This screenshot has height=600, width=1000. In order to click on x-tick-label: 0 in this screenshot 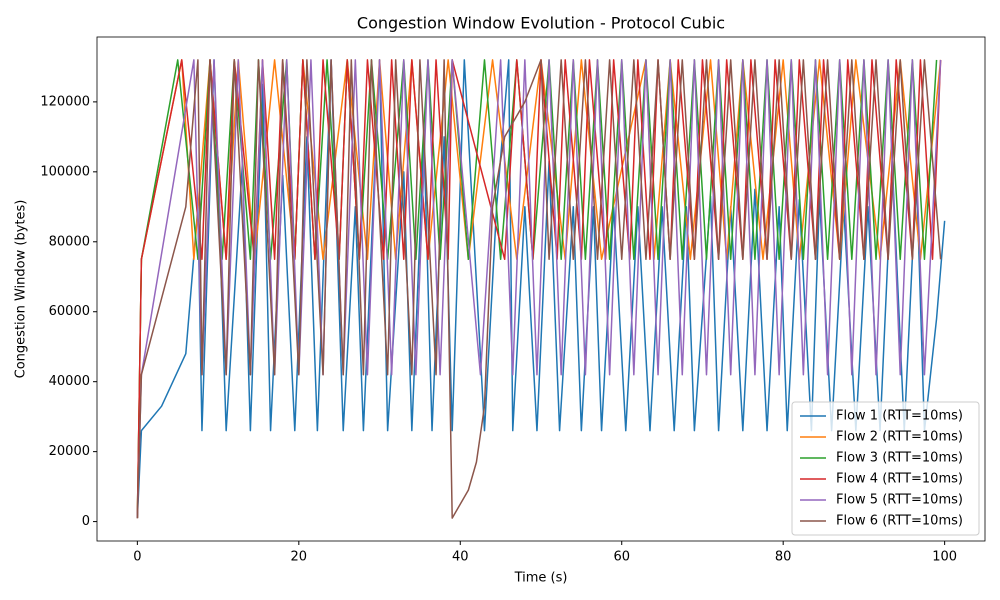, I will do `click(137, 557)`.